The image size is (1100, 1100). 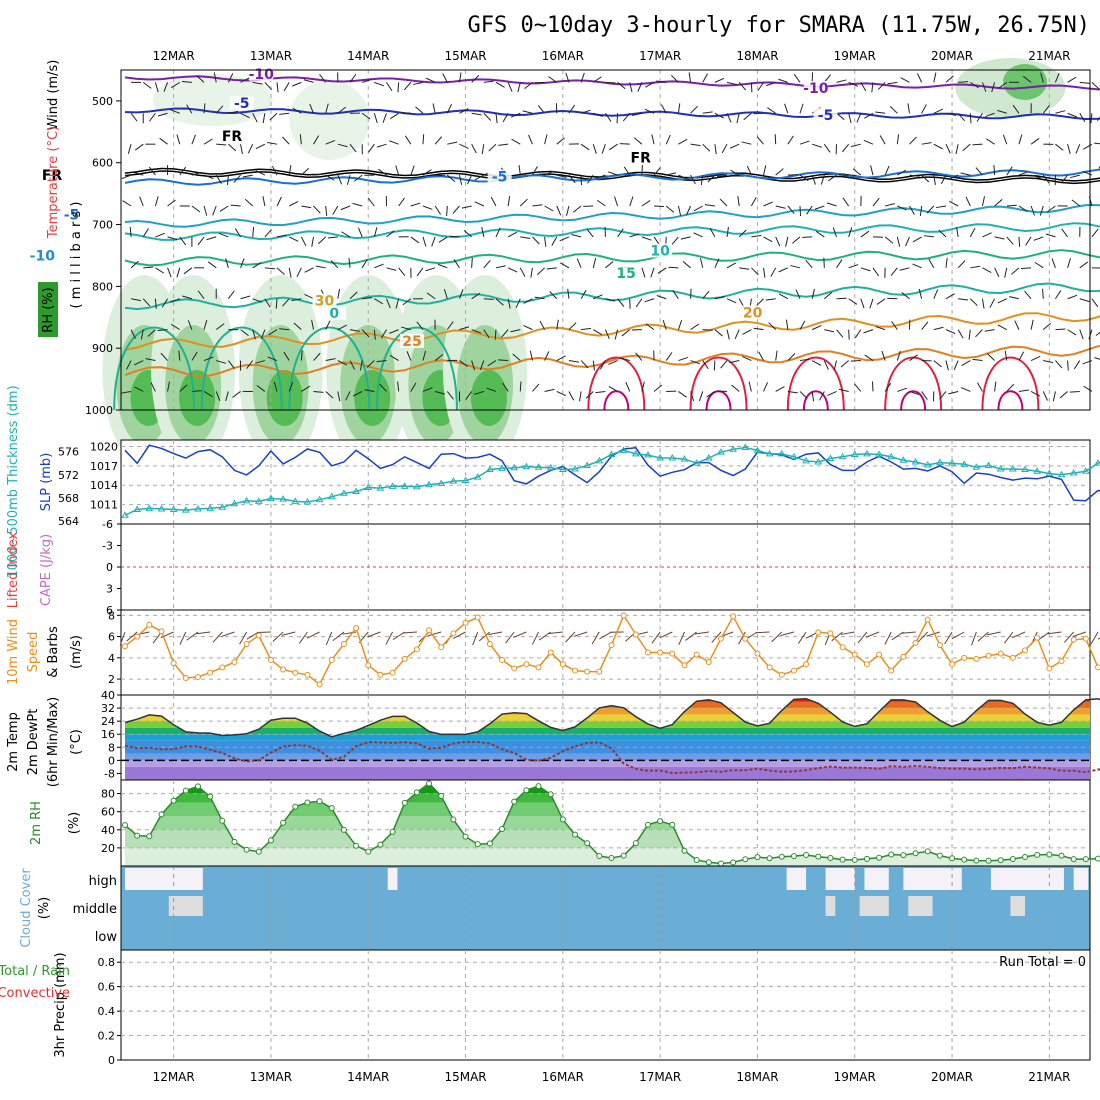 What do you see at coordinates (74, 823) in the screenshot?
I see `ylabel-rh-unit: (%)` at bounding box center [74, 823].